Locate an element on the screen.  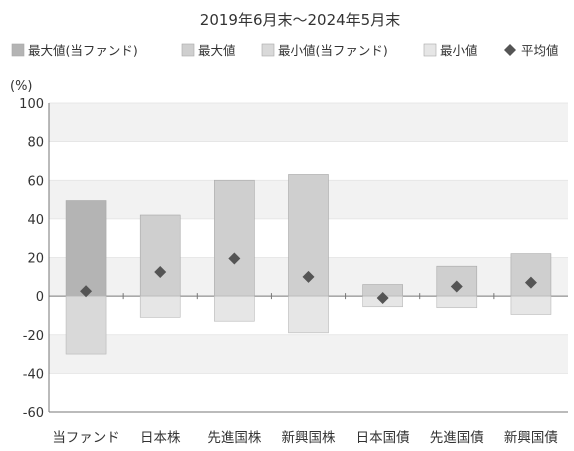
bar-min-日本株 is located at coordinates (160, 306).